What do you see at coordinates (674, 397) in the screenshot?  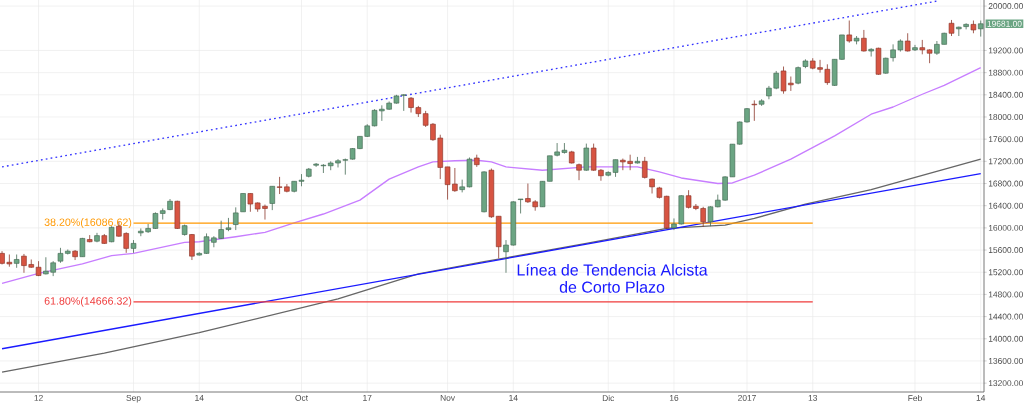 I see `x-tick-label: 16` at bounding box center [674, 397].